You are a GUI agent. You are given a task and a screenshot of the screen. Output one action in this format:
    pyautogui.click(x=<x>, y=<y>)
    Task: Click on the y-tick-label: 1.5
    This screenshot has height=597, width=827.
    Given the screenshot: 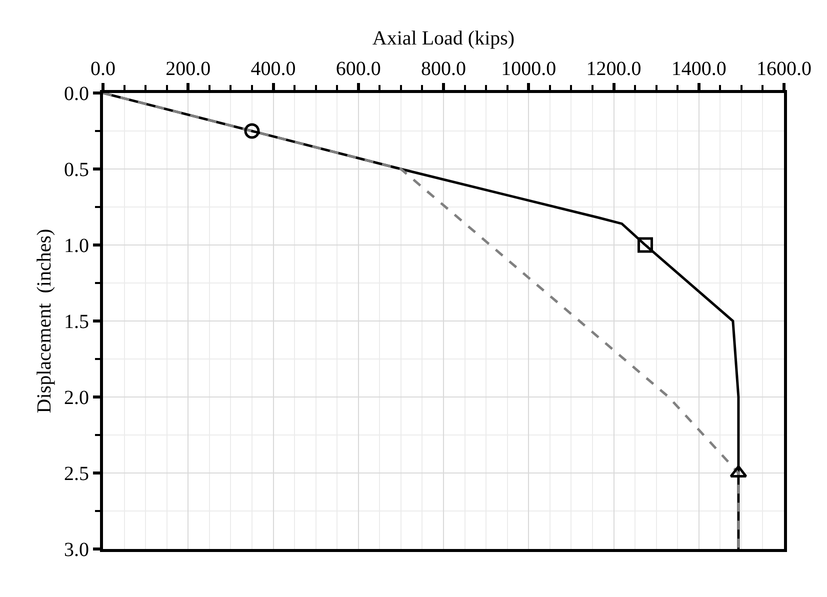 What is the action you would take?
    pyautogui.click(x=76, y=322)
    